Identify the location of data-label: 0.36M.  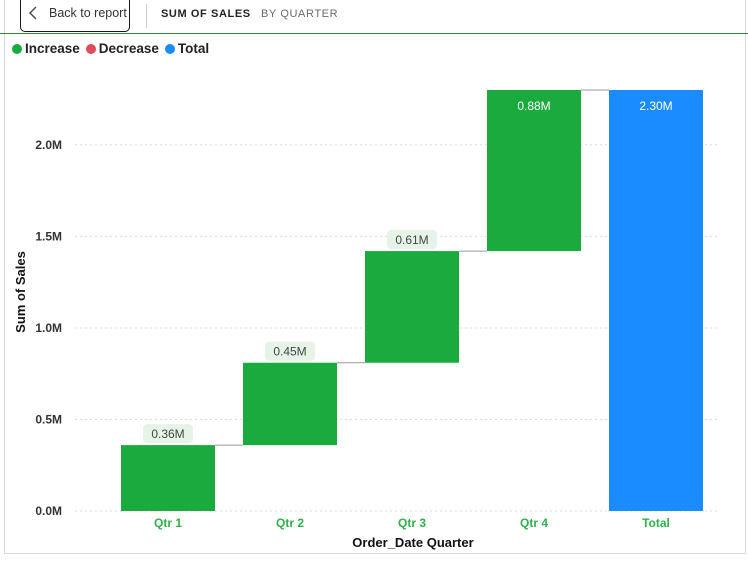
(167, 434).